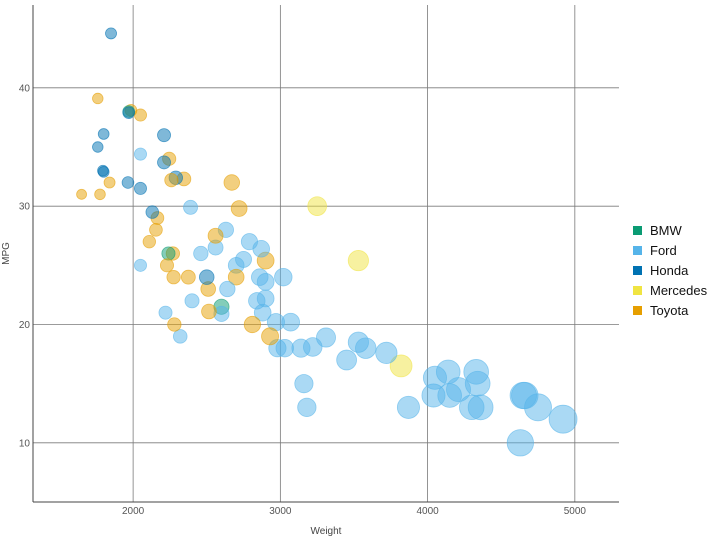  I want to click on x-tick-label: 2000, so click(133, 511).